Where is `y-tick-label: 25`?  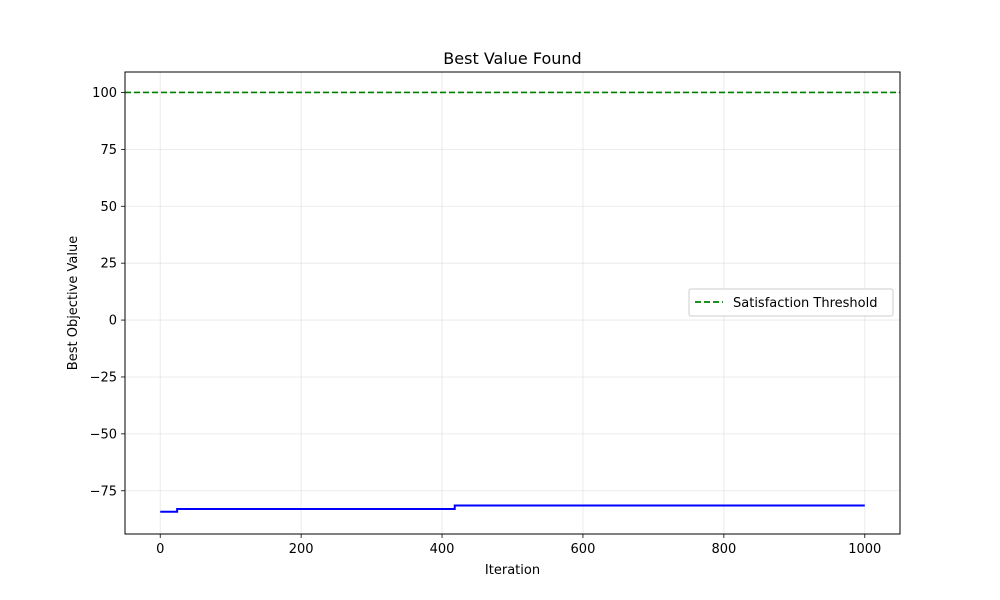
y-tick-label: 25 is located at coordinates (108, 264).